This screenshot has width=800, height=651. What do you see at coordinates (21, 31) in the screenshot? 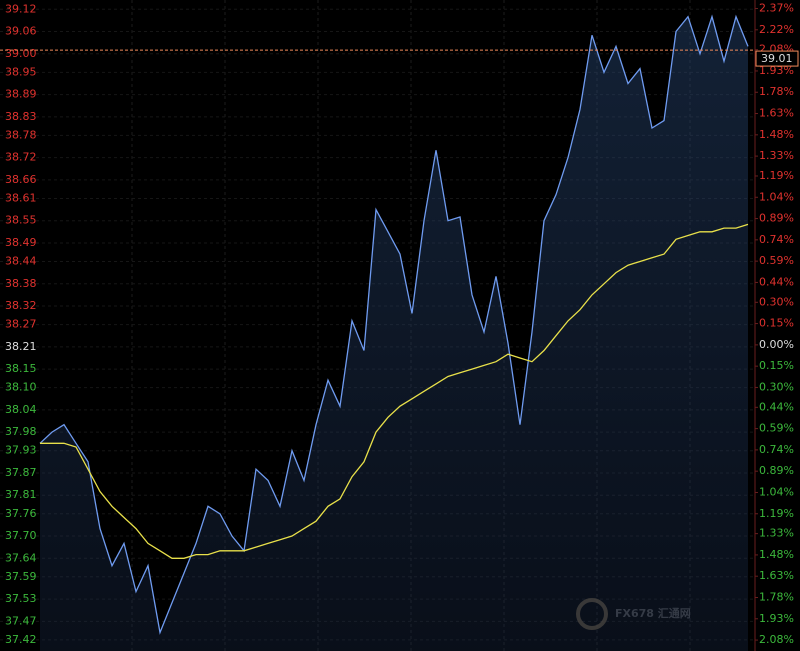
I see `y-tick-label: 39.06` at bounding box center [21, 31].